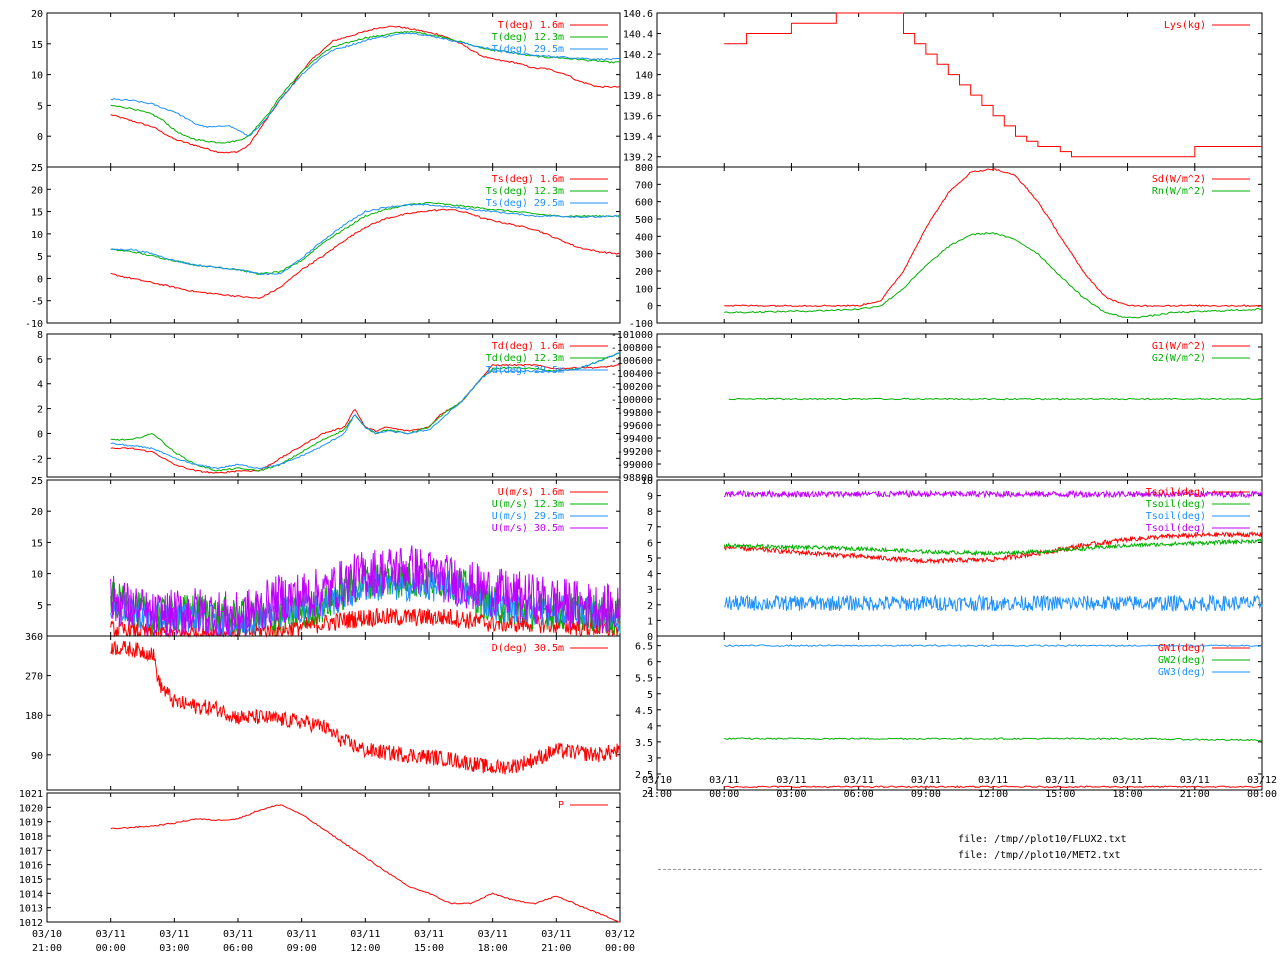 The image size is (1280, 964). Describe the element at coordinates (37, 459) in the screenshot. I see `y-tick-label: -2` at that location.